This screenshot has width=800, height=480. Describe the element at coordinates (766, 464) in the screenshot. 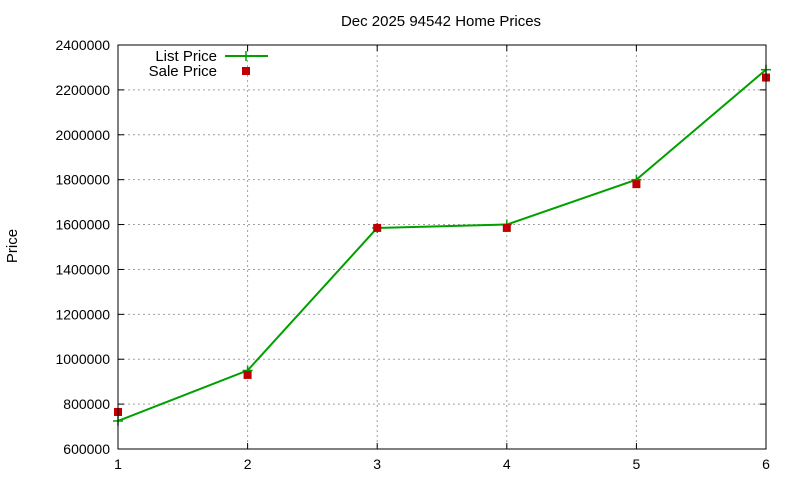

I see `x-tick-label: 6` at that location.